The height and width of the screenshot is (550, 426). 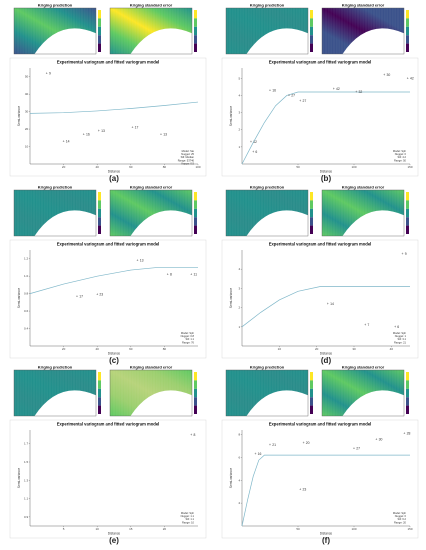 What do you see at coordinates (256, 152) in the screenshot?
I see `data-point-label: 6` at bounding box center [256, 152].